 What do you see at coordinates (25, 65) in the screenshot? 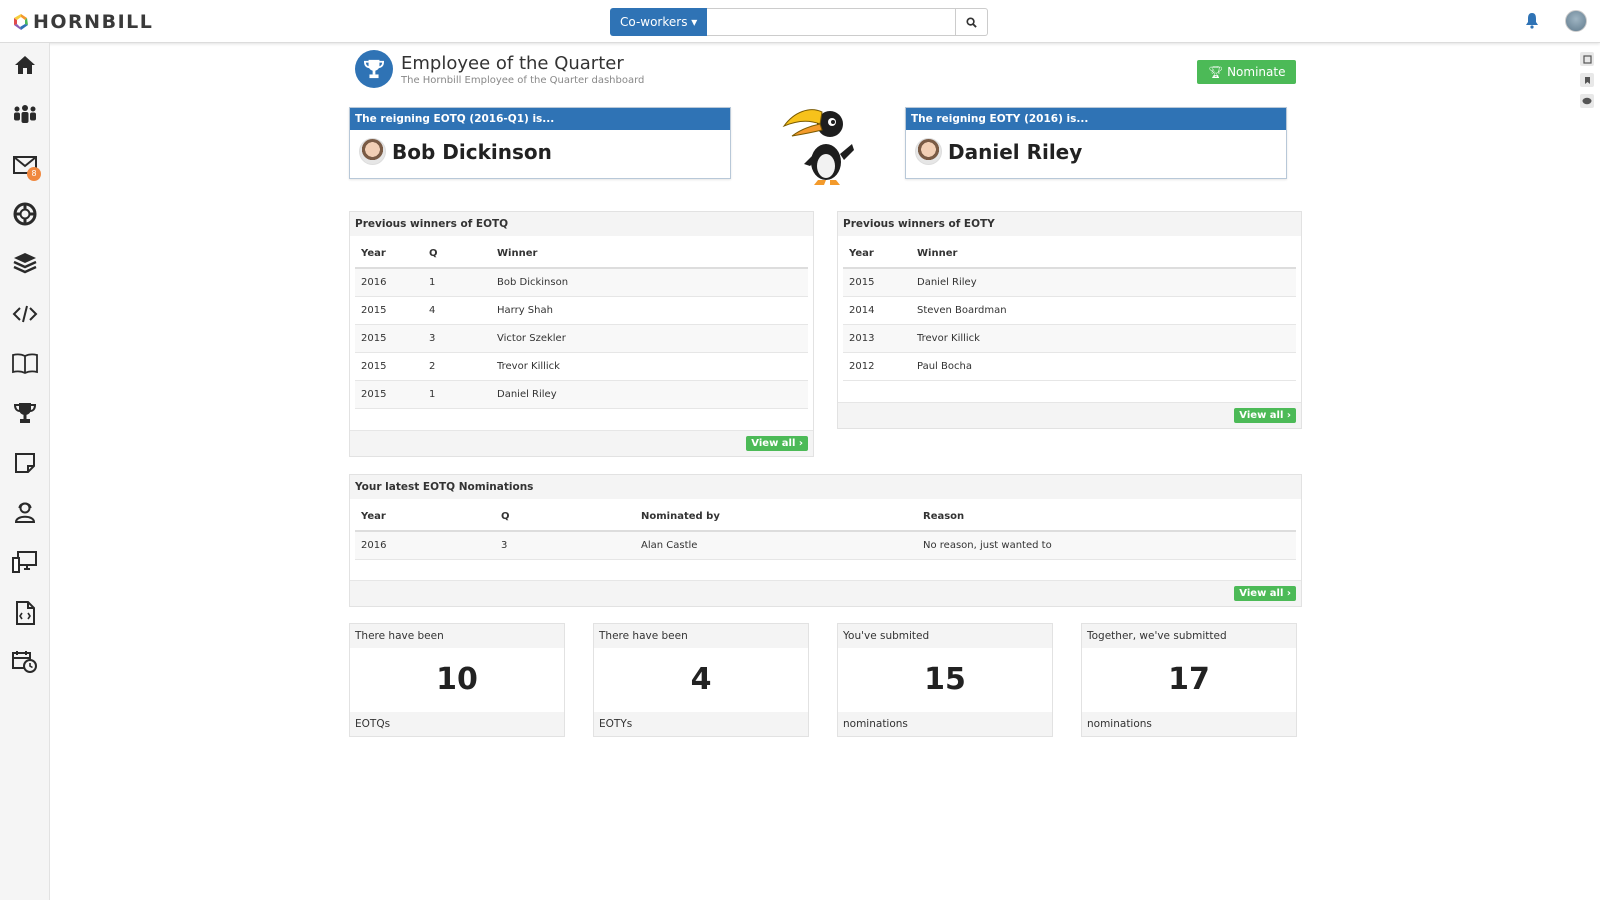
I see `sidebar-item-home` at bounding box center [25, 65].